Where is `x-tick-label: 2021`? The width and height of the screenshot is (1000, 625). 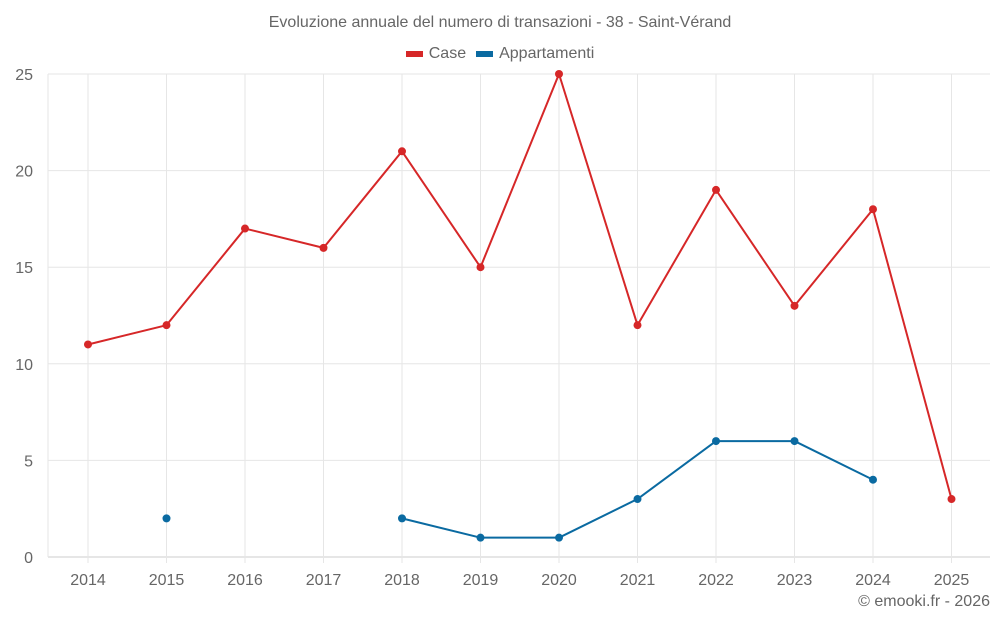 x-tick-label: 2021 is located at coordinates (638, 580).